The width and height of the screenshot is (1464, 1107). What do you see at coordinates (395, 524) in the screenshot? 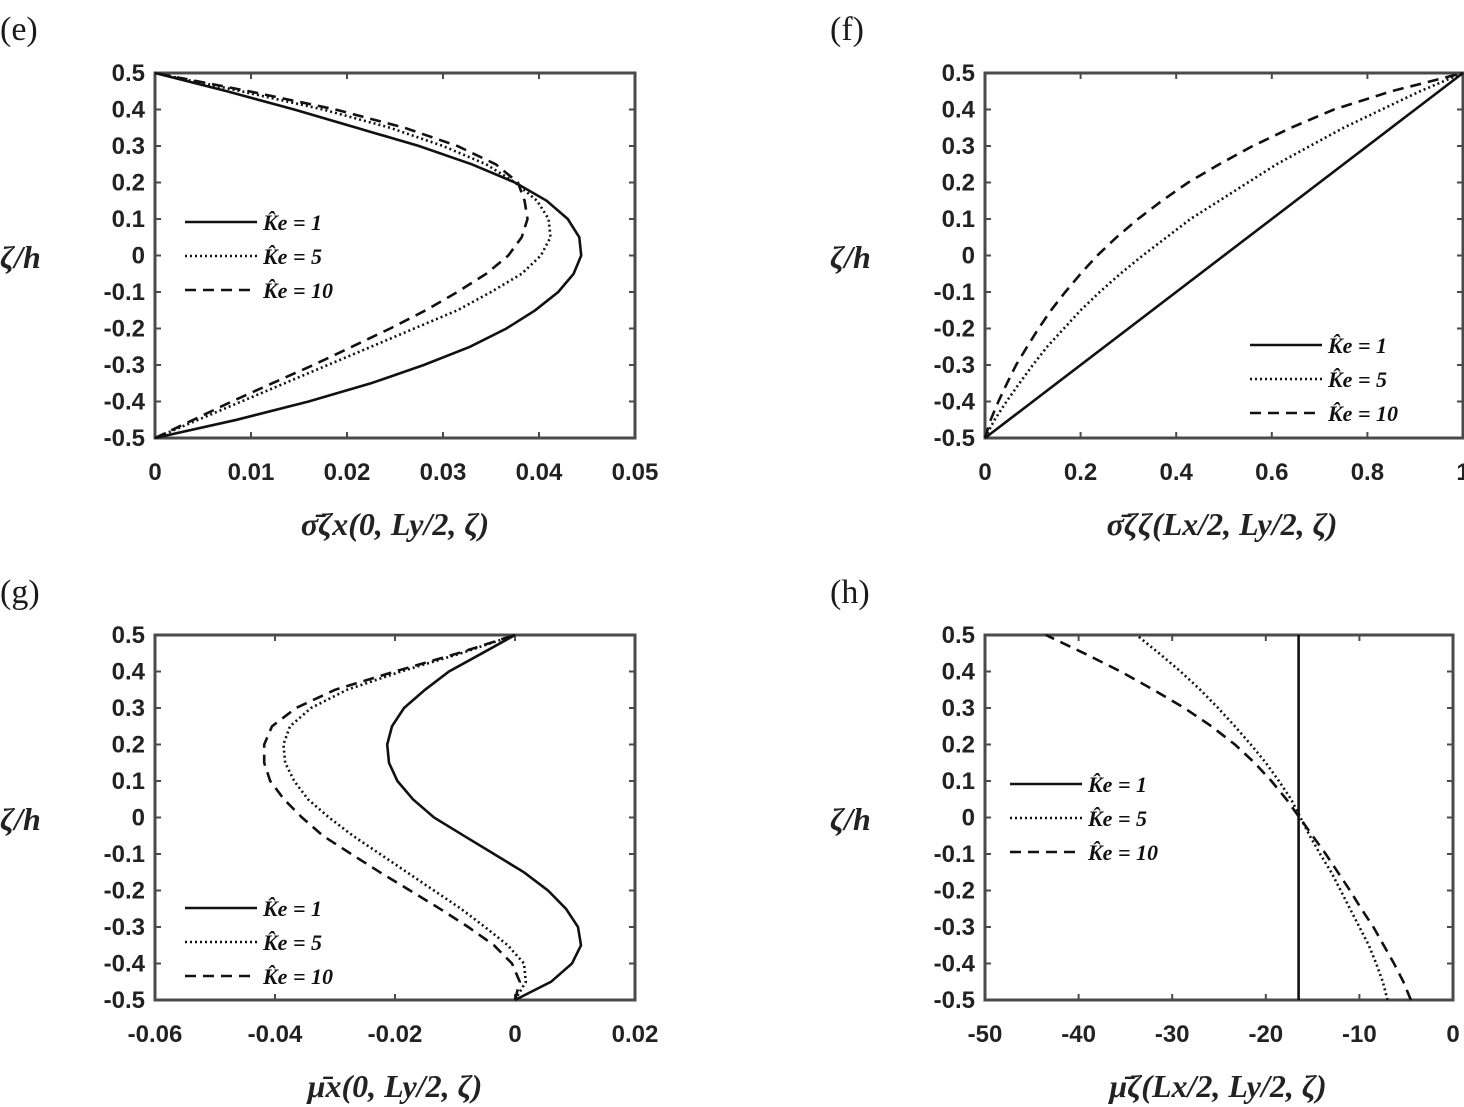
I see `panel-e-xlabel: σ̄ζx(0, Ly/2, ζ)` at bounding box center [395, 524].